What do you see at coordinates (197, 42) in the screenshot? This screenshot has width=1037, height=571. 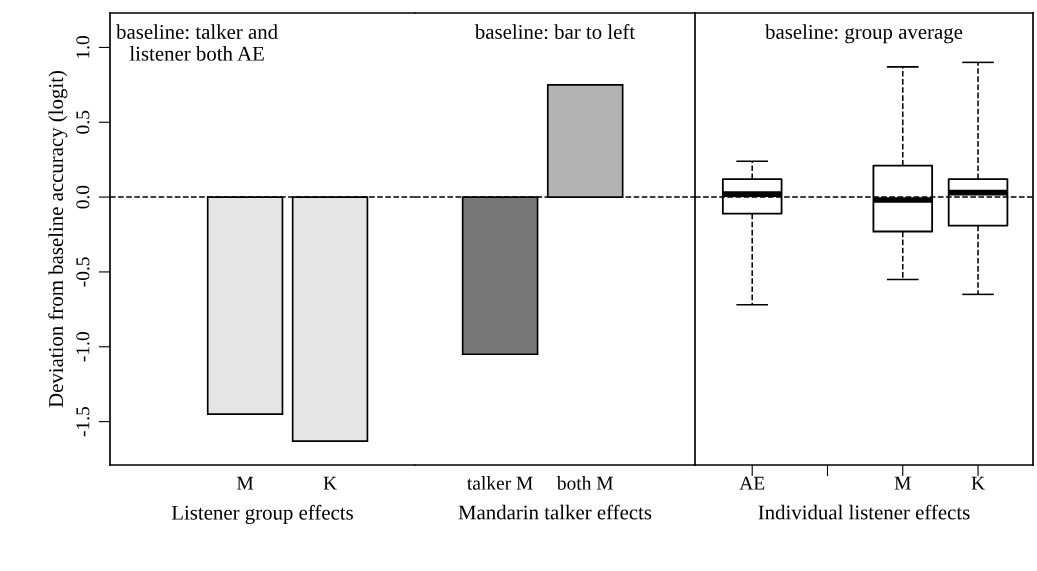 I see `text: baseline: talker and listener both AE` at bounding box center [197, 42].